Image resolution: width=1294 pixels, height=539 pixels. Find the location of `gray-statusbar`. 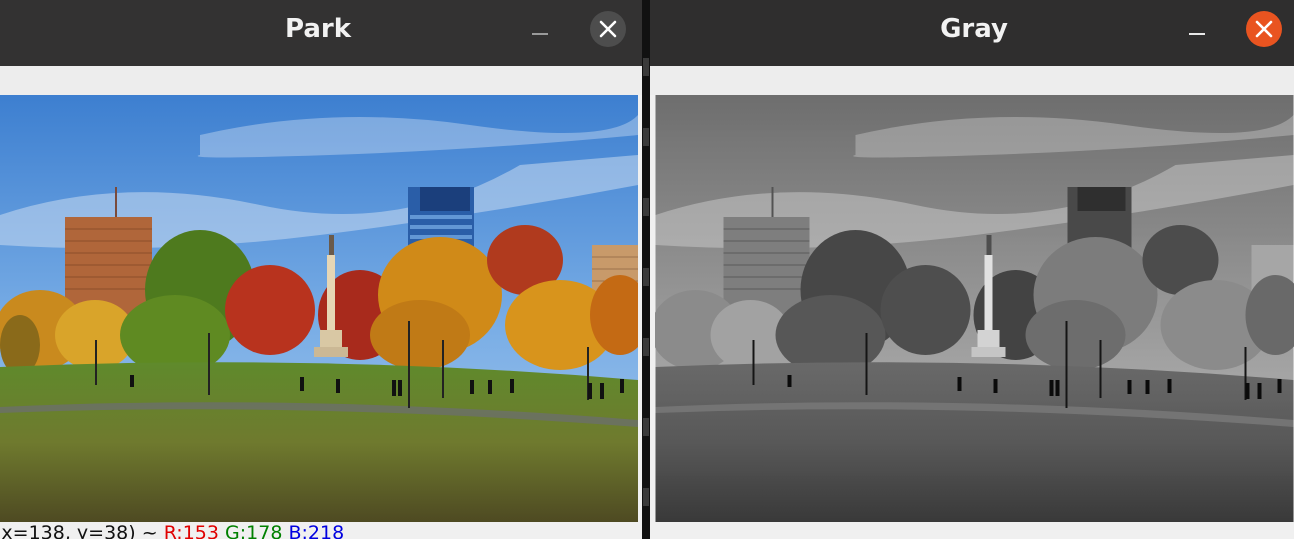

gray-statusbar is located at coordinates (972, 530).